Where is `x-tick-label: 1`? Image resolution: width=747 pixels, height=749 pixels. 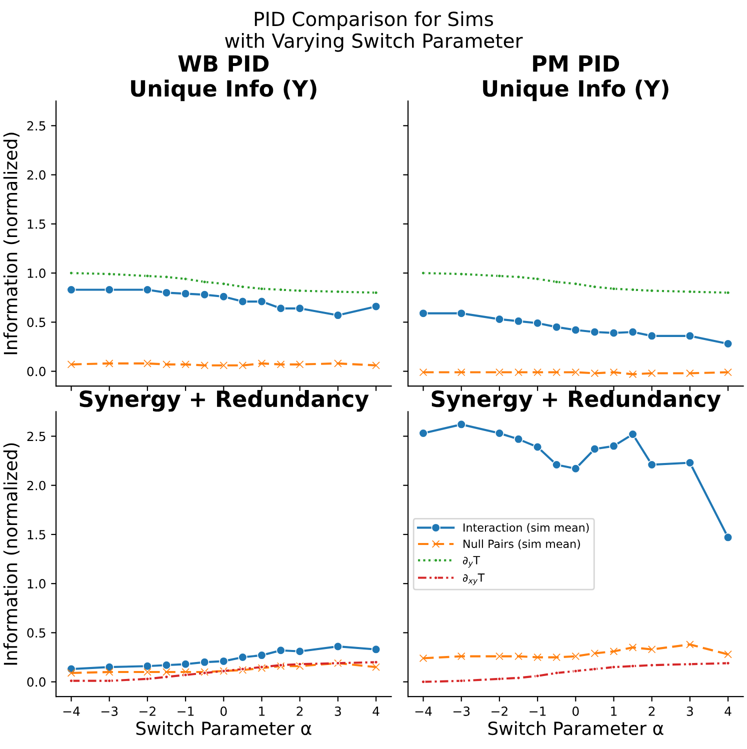 x-tick-label: 1 is located at coordinates (614, 711).